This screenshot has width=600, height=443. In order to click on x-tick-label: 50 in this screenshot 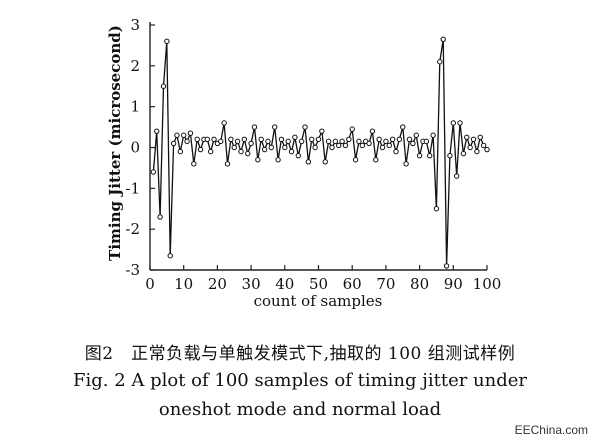, I will do `click(318, 284)`.